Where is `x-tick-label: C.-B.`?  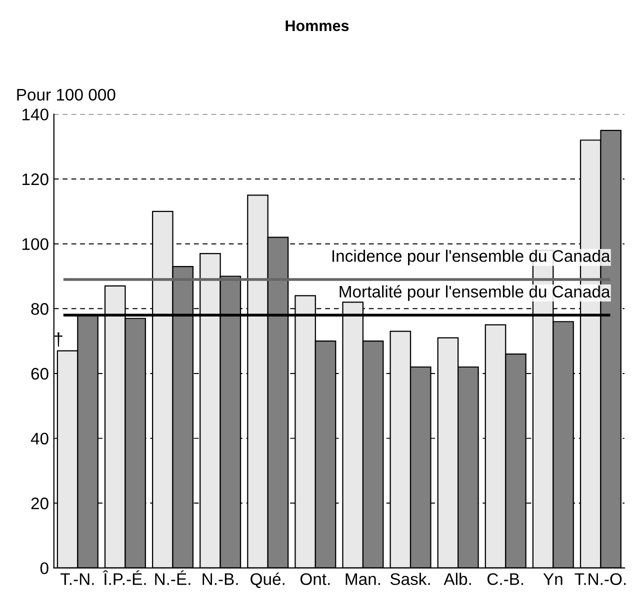
x-tick-label: C.-B. is located at coordinates (505, 579).